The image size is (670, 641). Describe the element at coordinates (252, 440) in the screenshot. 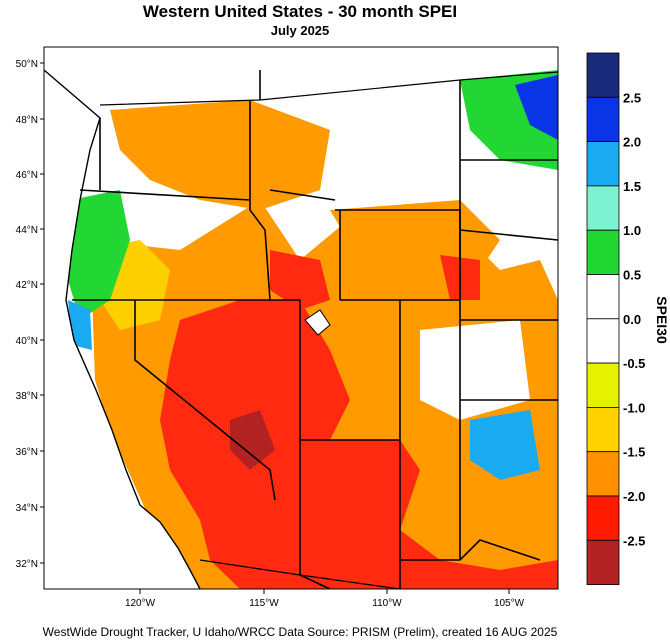

I see `dry-extreme-region` at that location.